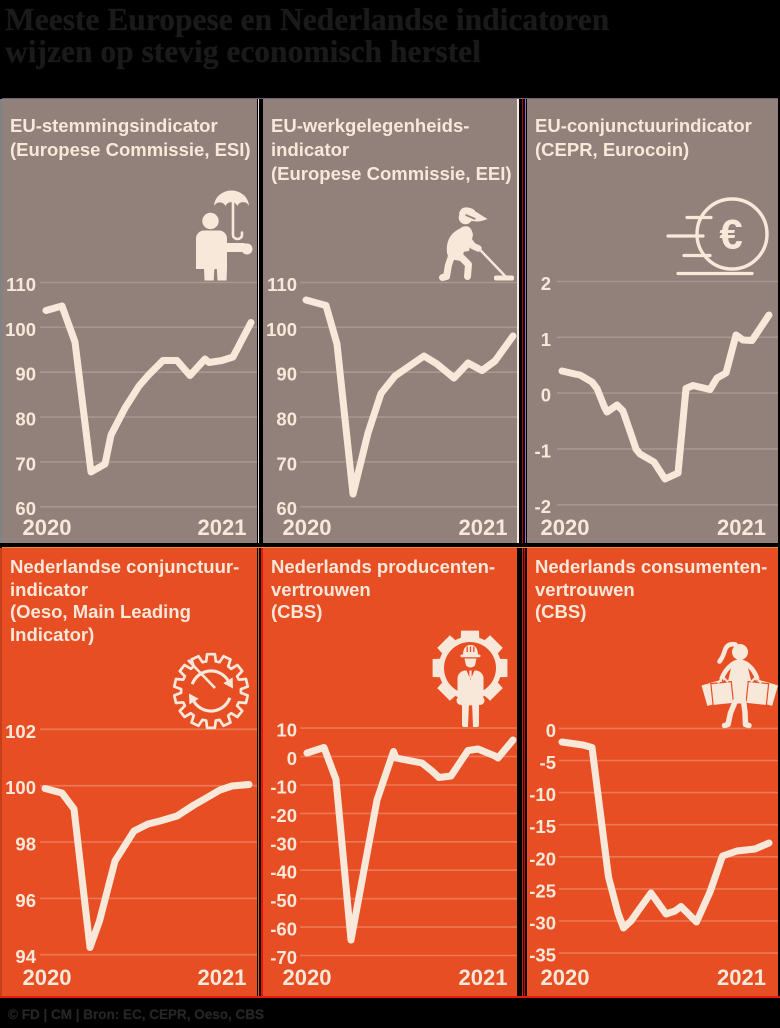 The image size is (780, 1028). Describe the element at coordinates (283, 929) in the screenshot. I see `svg-text: -60` at that location.